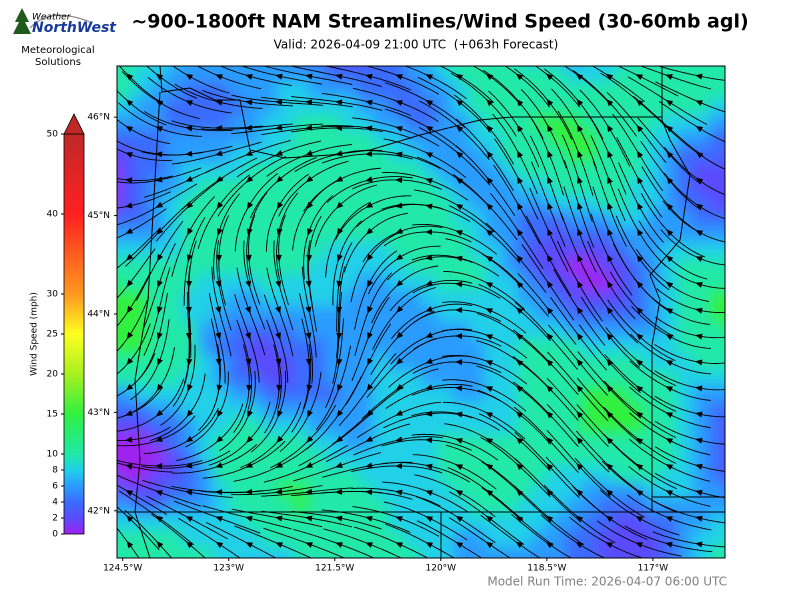  What do you see at coordinates (98, 413) in the screenshot?
I see `y-tick-label: 43°N` at bounding box center [98, 413].